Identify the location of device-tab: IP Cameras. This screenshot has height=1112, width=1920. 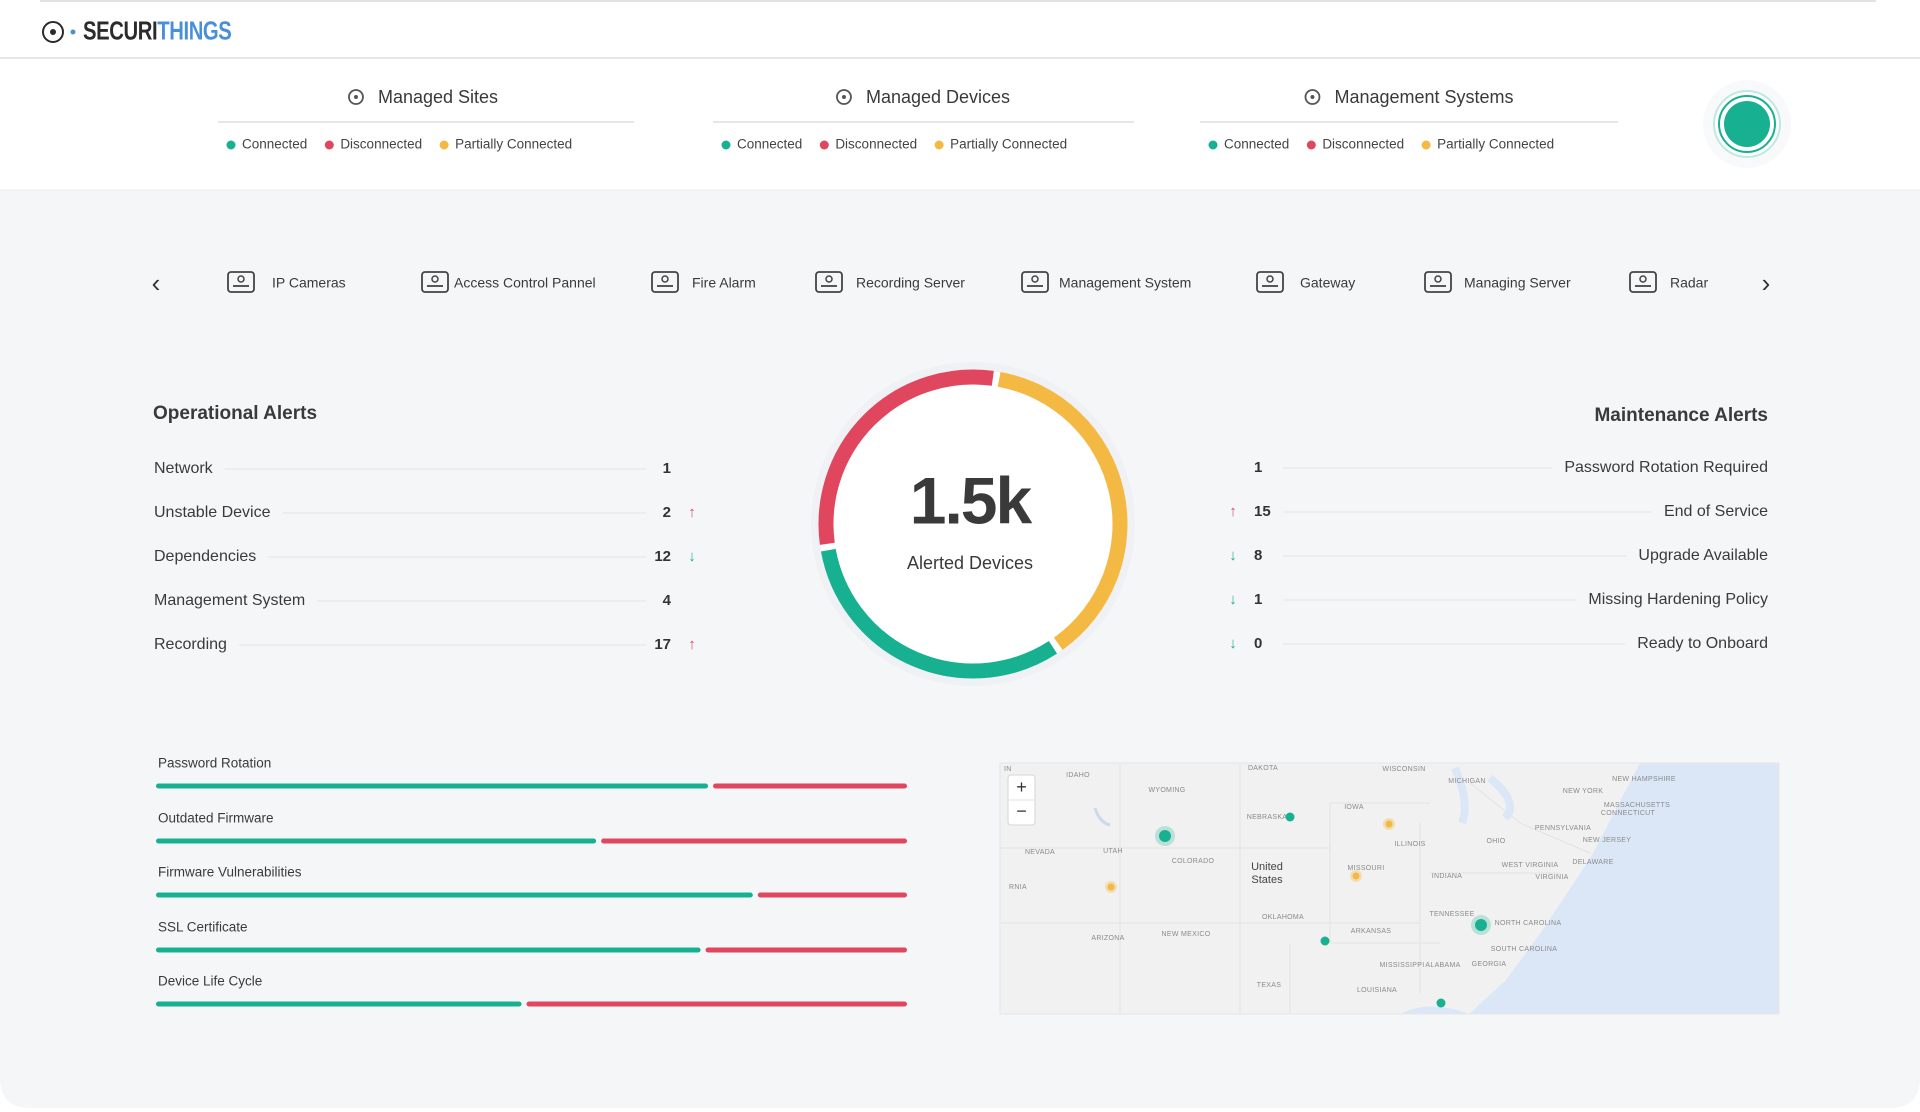
(286, 282).